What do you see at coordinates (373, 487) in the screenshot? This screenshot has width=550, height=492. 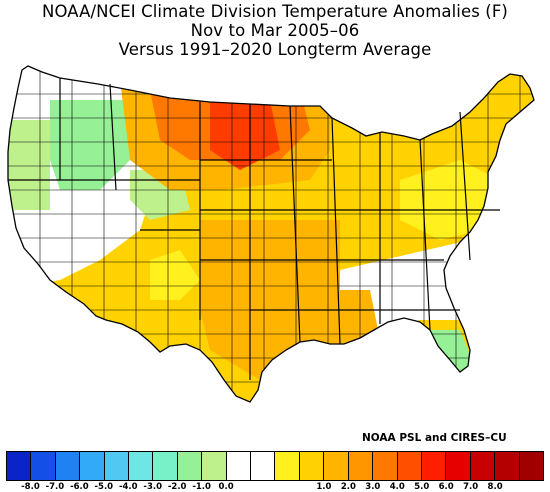 I see `legend-tick-label: 3.0` at bounding box center [373, 487].